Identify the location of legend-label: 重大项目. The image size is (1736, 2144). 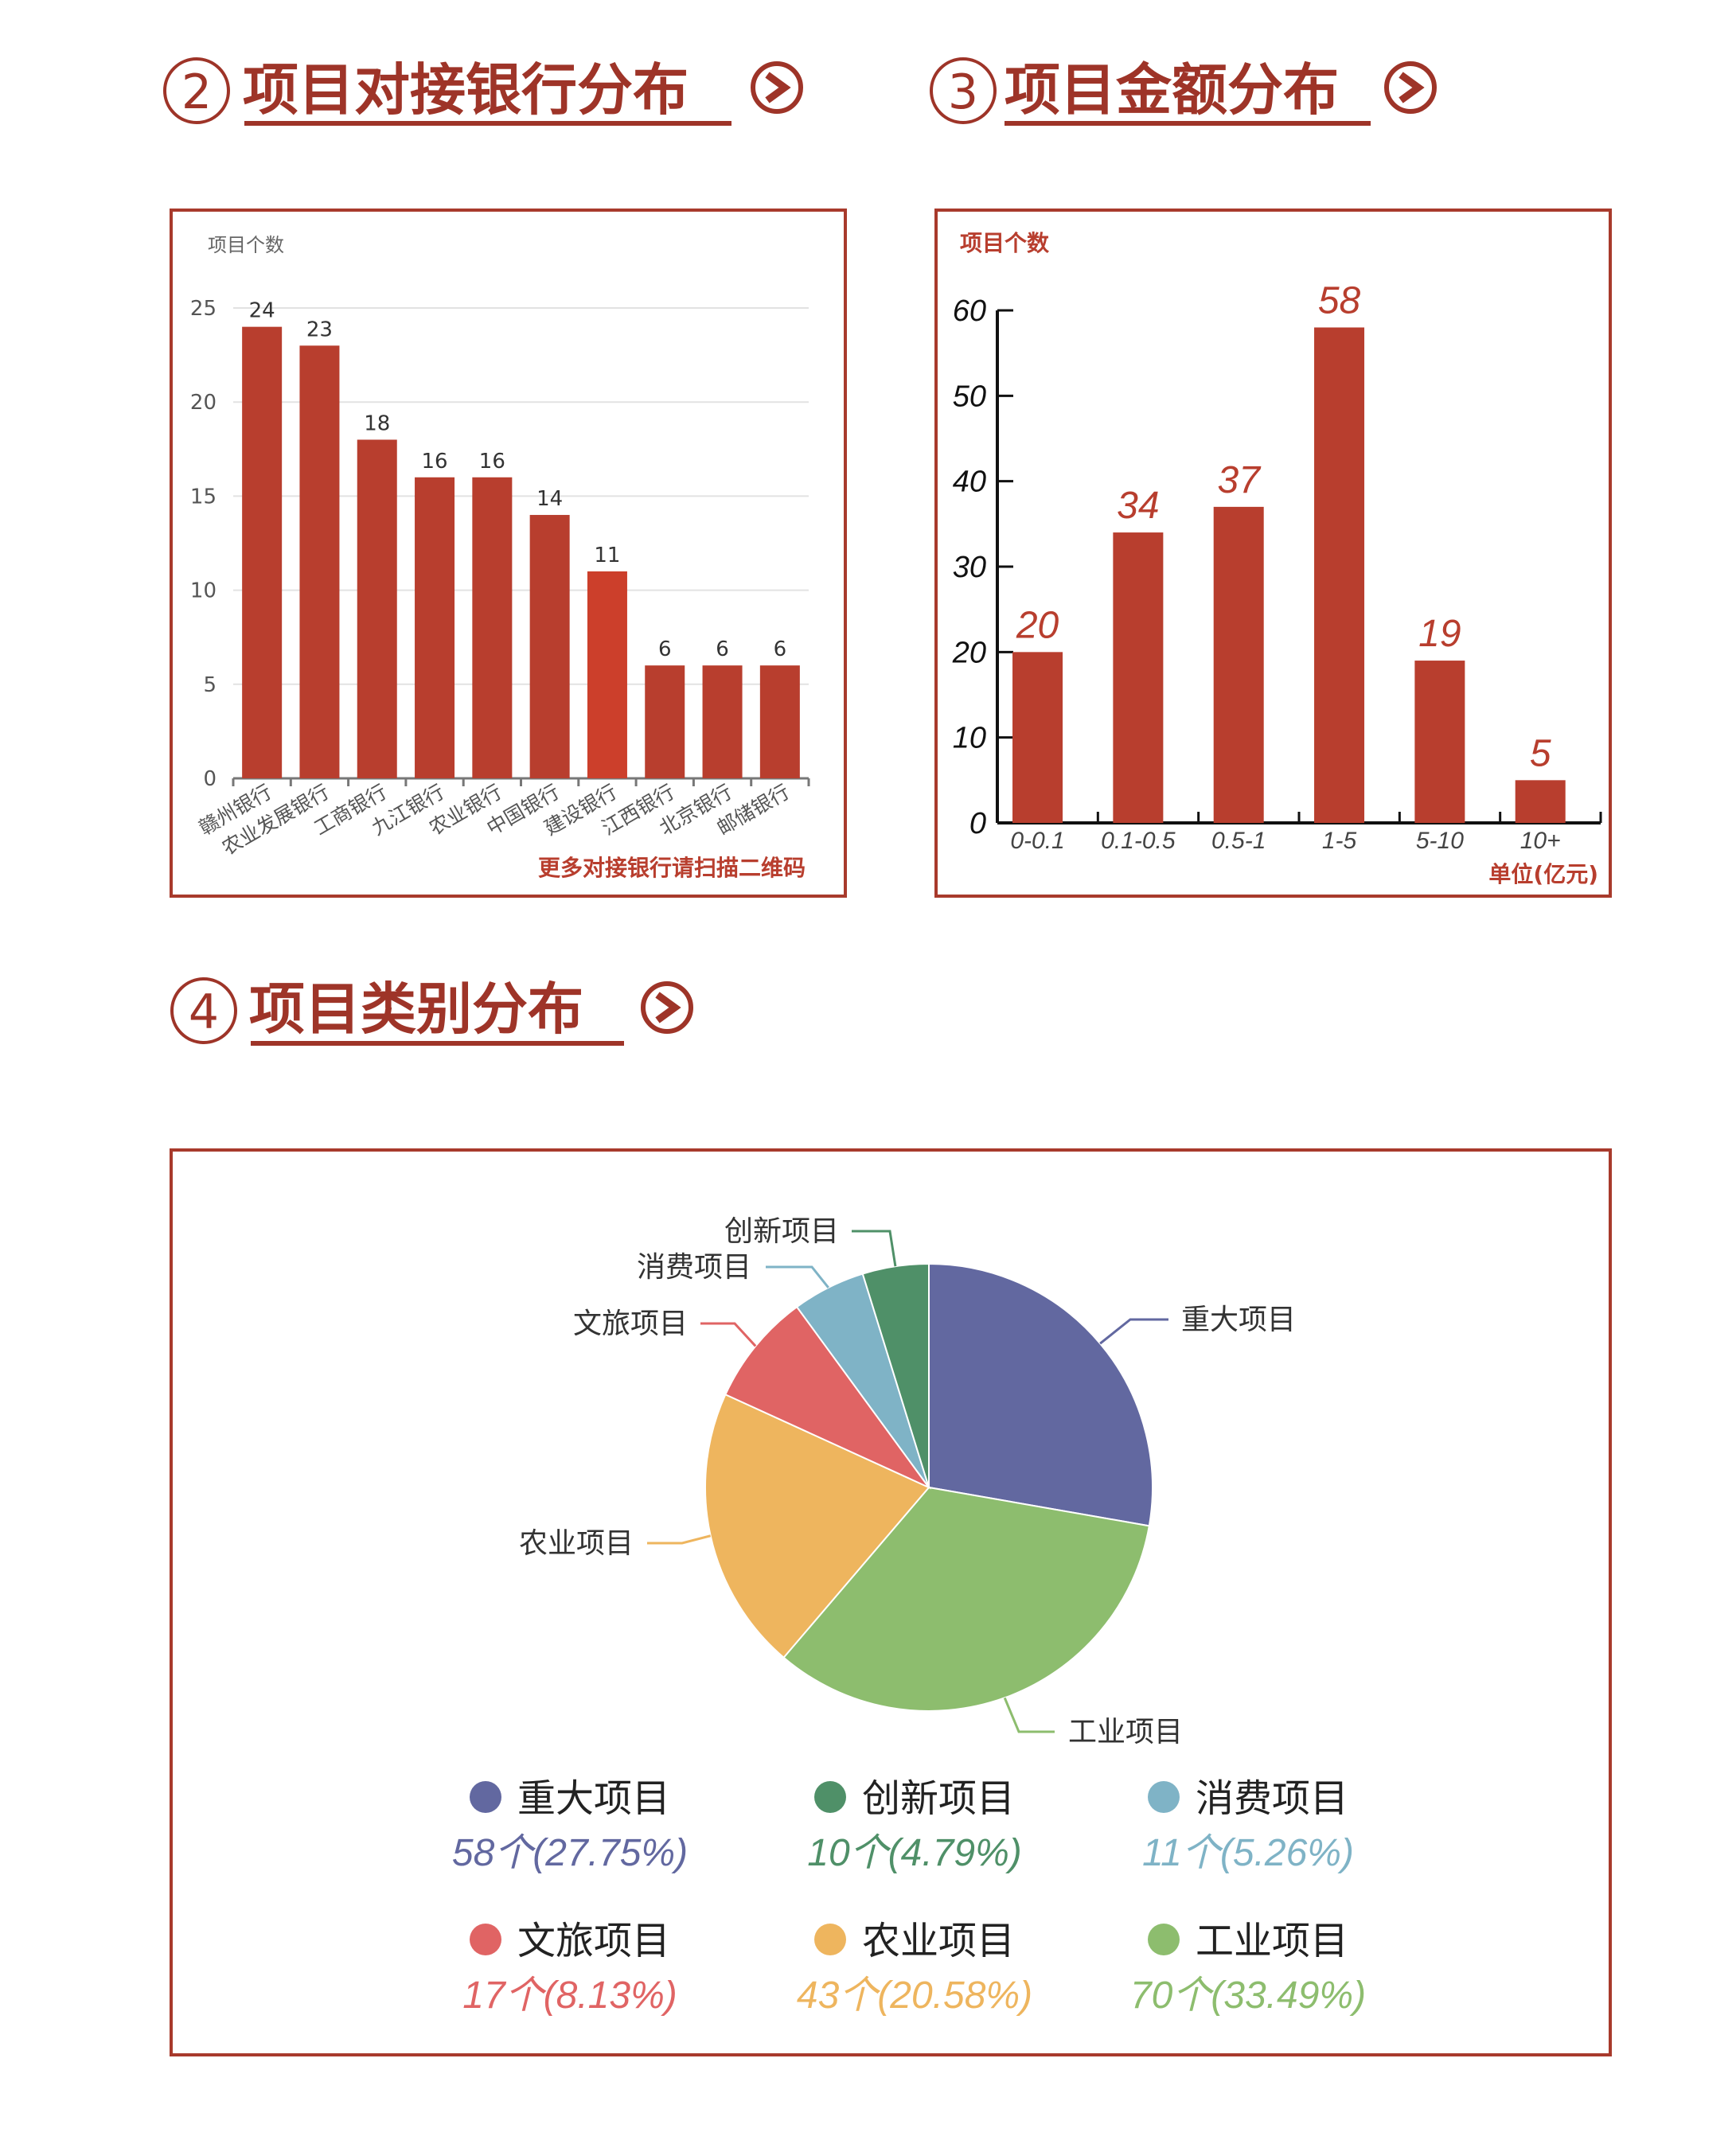
(593, 1798).